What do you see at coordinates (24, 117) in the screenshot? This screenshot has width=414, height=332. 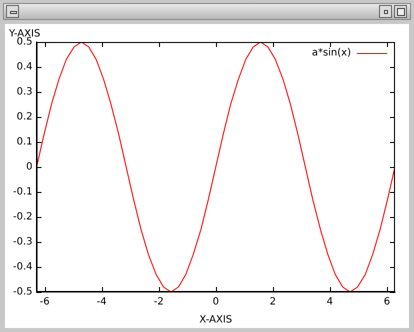 I see `y-tick-label: 0.2` at bounding box center [24, 117].